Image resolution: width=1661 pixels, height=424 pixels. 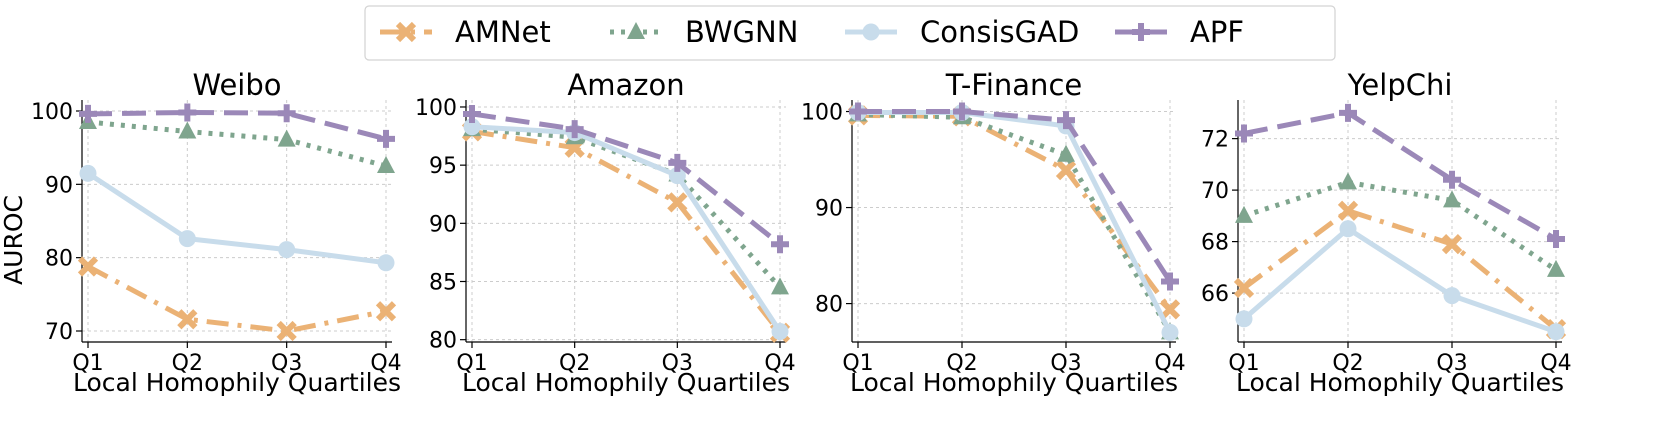 I want to click on legend-marker-amnet, so click(x=406, y=32).